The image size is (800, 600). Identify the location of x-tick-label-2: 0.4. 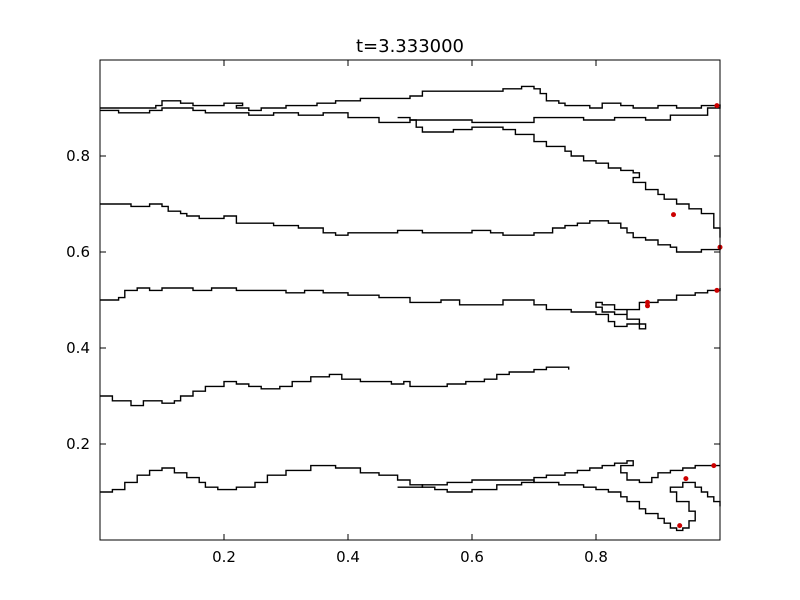
(348, 557).